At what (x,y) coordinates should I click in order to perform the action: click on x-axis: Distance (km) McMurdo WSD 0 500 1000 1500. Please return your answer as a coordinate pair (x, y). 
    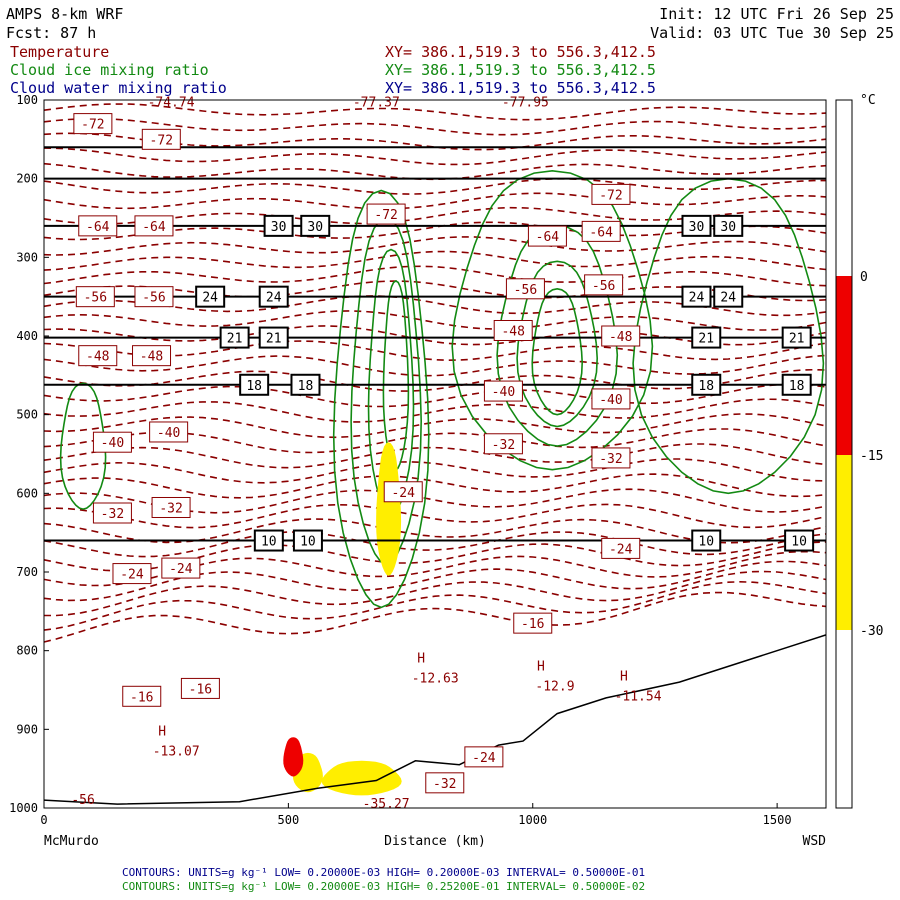
    Looking at the image, I should click on (433, 826).